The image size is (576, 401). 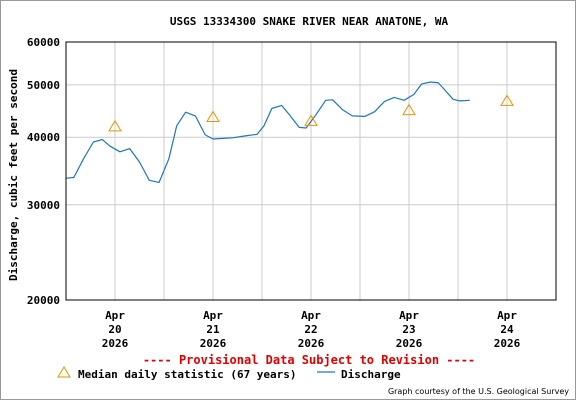 What do you see at coordinates (409, 329) in the screenshot?
I see `x-tick-label: Apr 23 2026` at bounding box center [409, 329].